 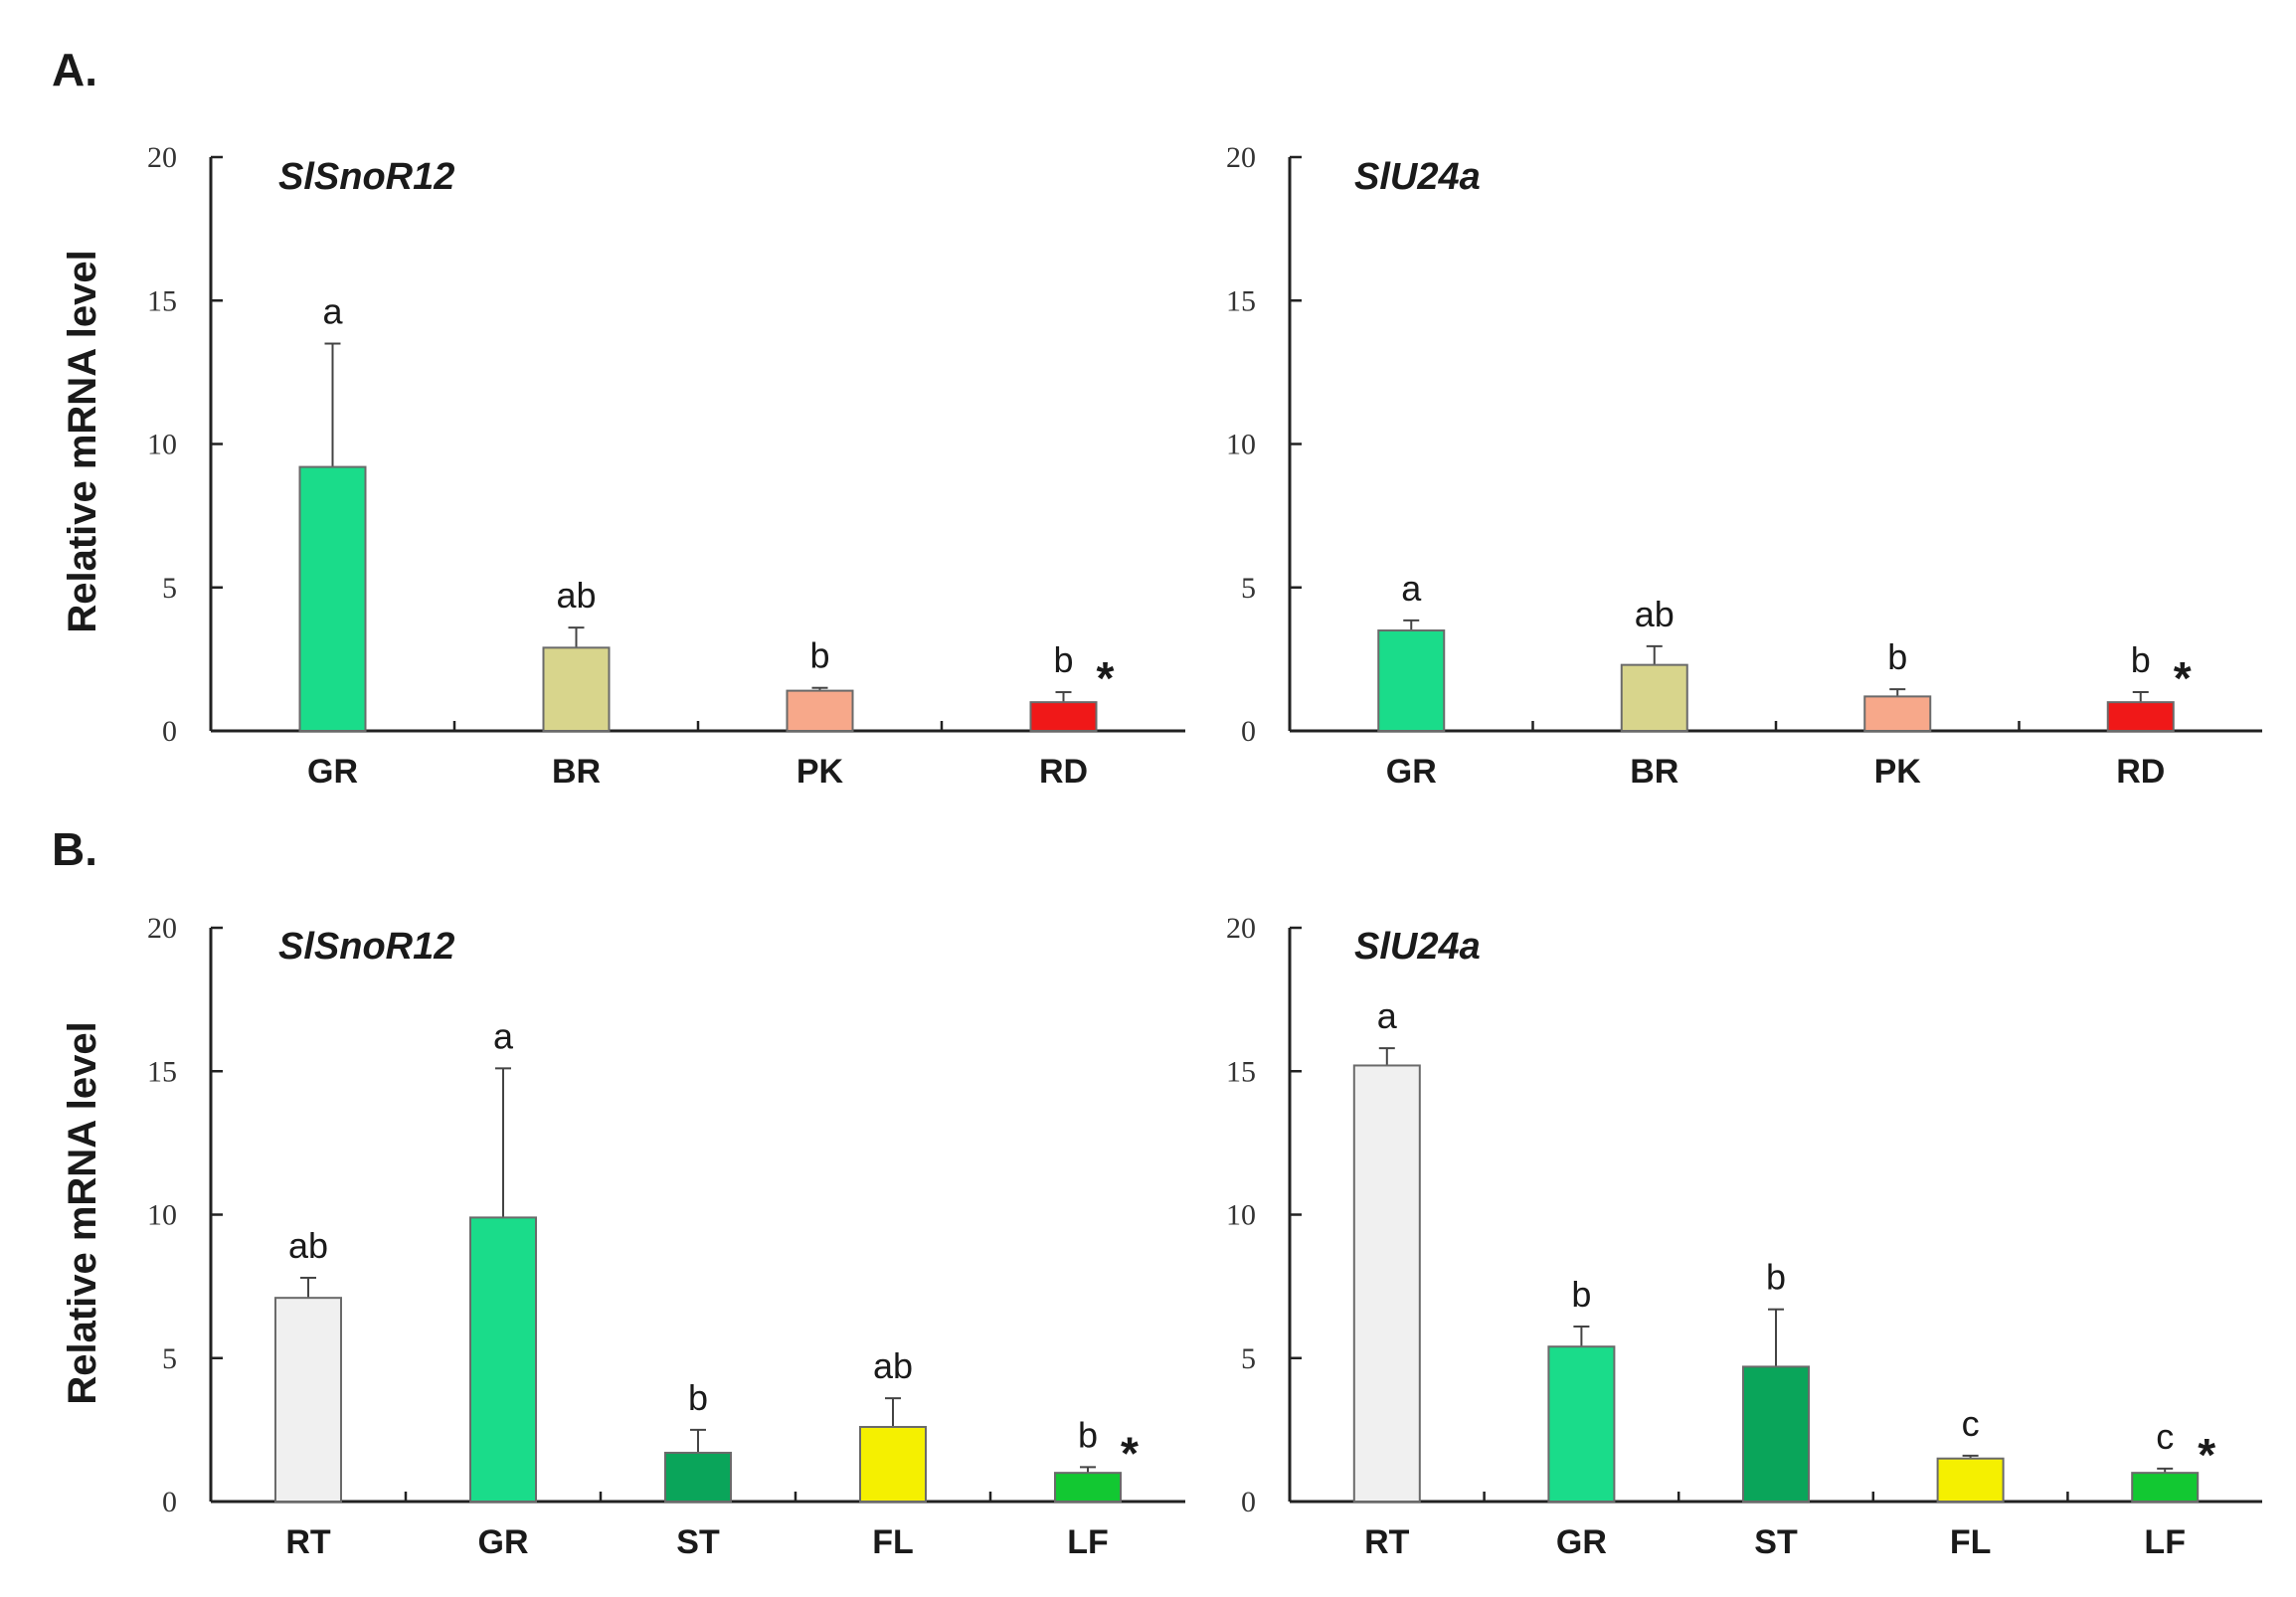 I want to click on y-axis-label-a: Relative mRNA level, so click(x=82, y=441).